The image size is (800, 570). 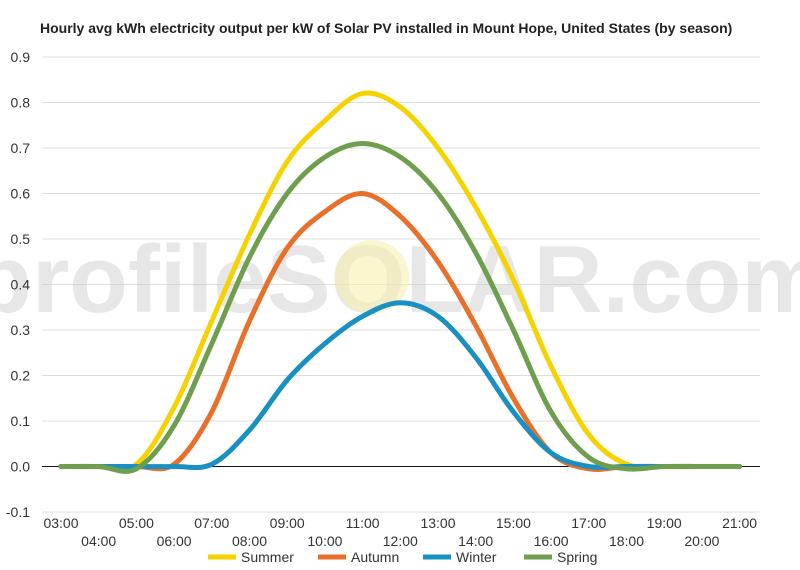 I want to click on x-tick-label: 14:00, so click(x=475, y=541).